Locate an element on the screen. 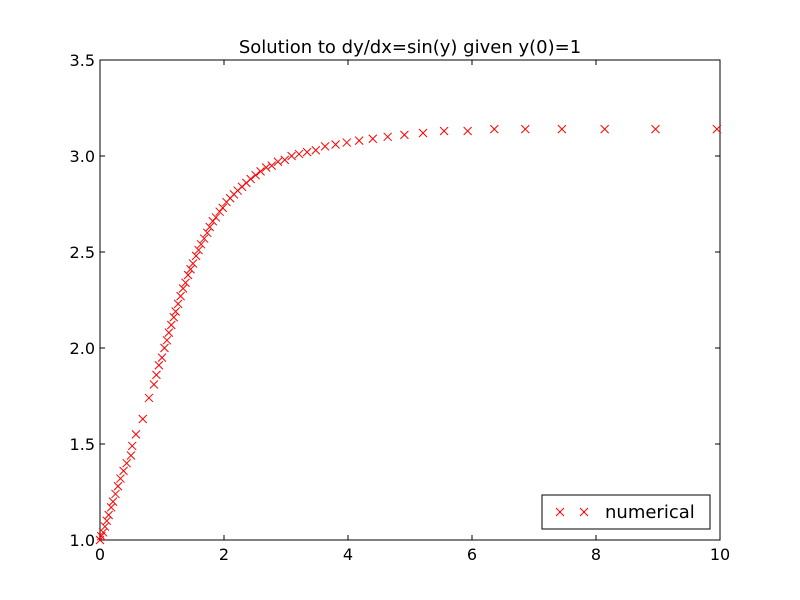  x-tick-label: 10 is located at coordinates (720, 554).